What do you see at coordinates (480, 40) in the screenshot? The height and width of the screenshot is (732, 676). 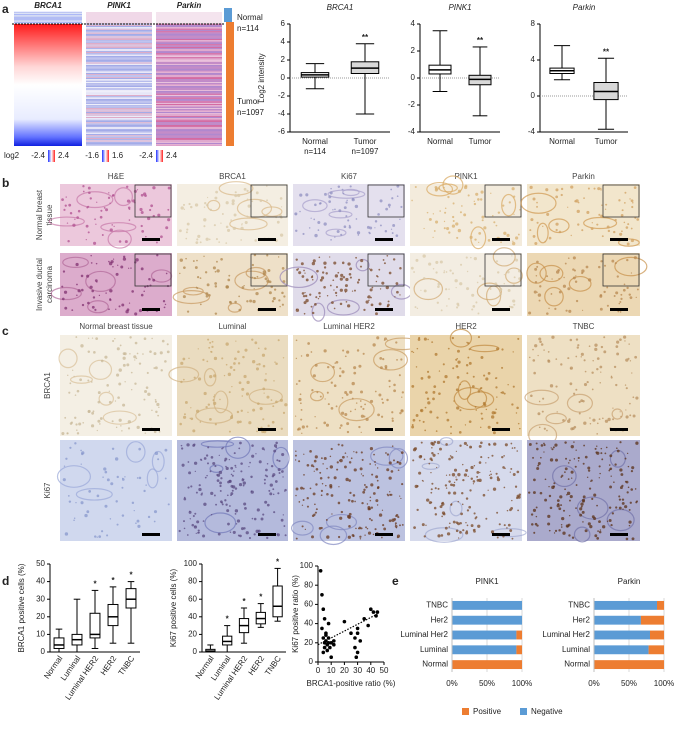 I see `significance: **` at bounding box center [480, 40].